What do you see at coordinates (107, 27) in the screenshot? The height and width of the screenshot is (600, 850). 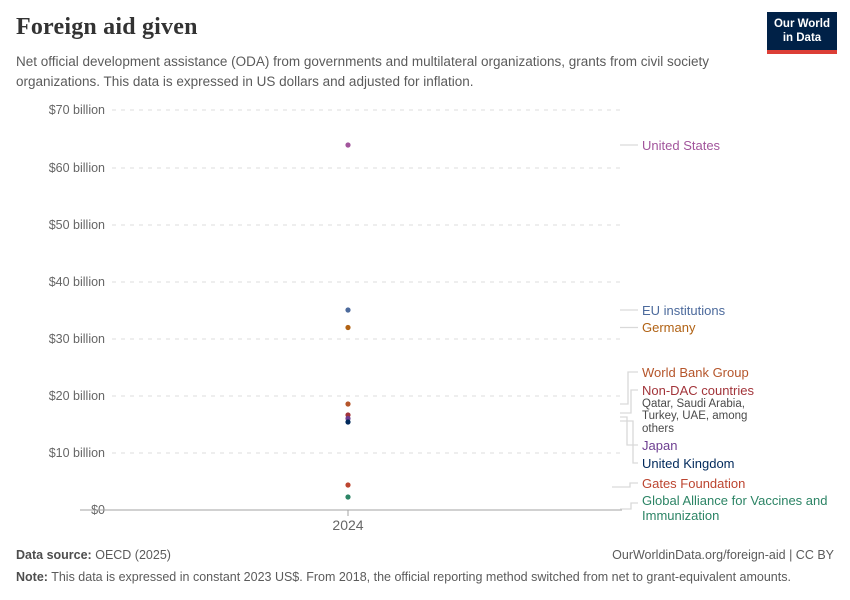 I see `chart-title: Foreign aid given` at bounding box center [107, 27].